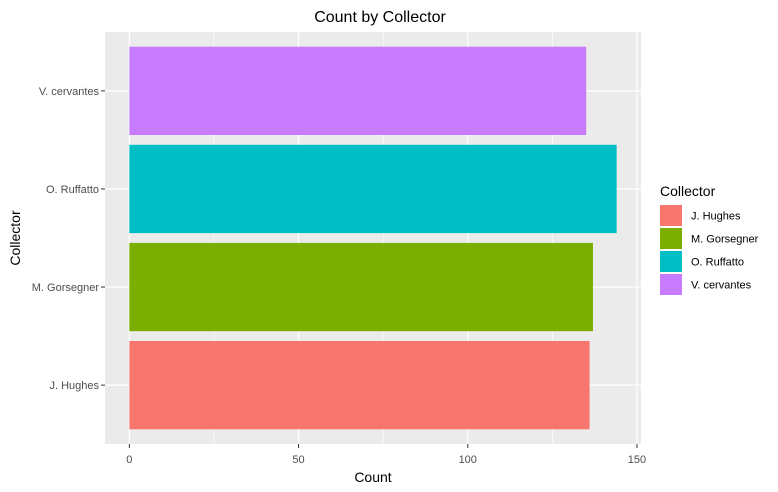  I want to click on bar-o-ruffatto, so click(373, 189).